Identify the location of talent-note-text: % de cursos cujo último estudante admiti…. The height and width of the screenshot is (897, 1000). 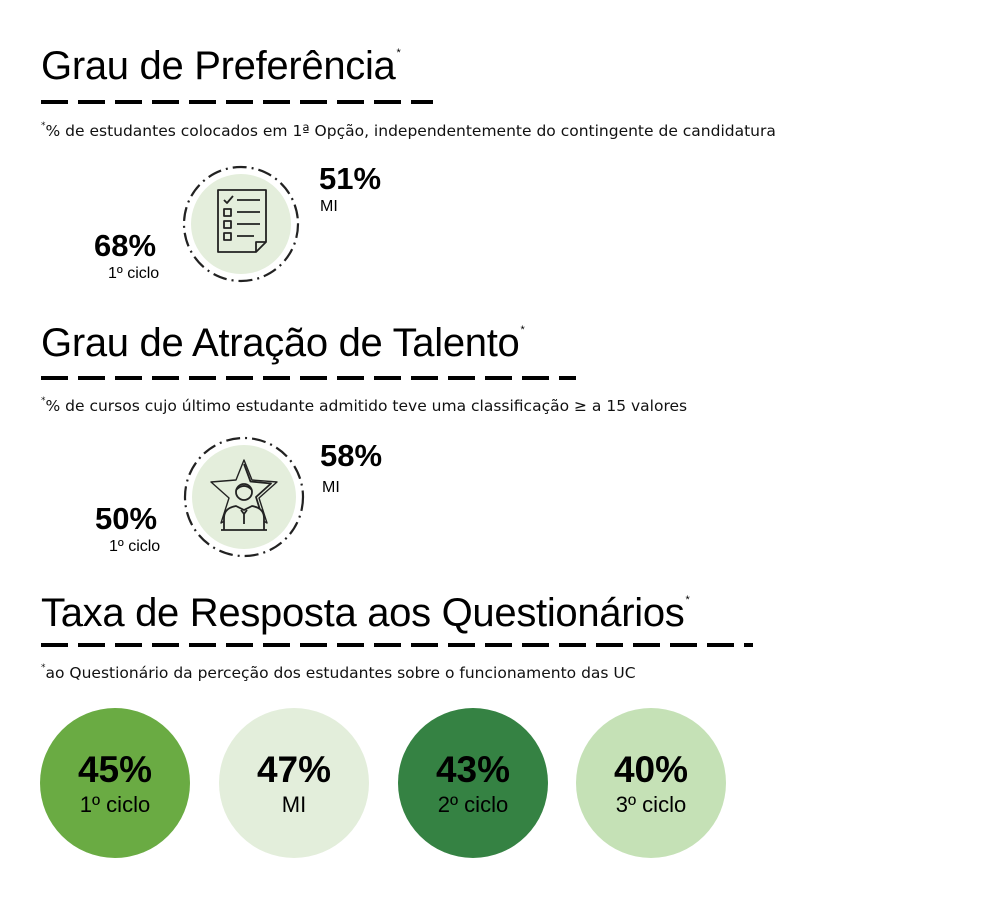
(366, 406).